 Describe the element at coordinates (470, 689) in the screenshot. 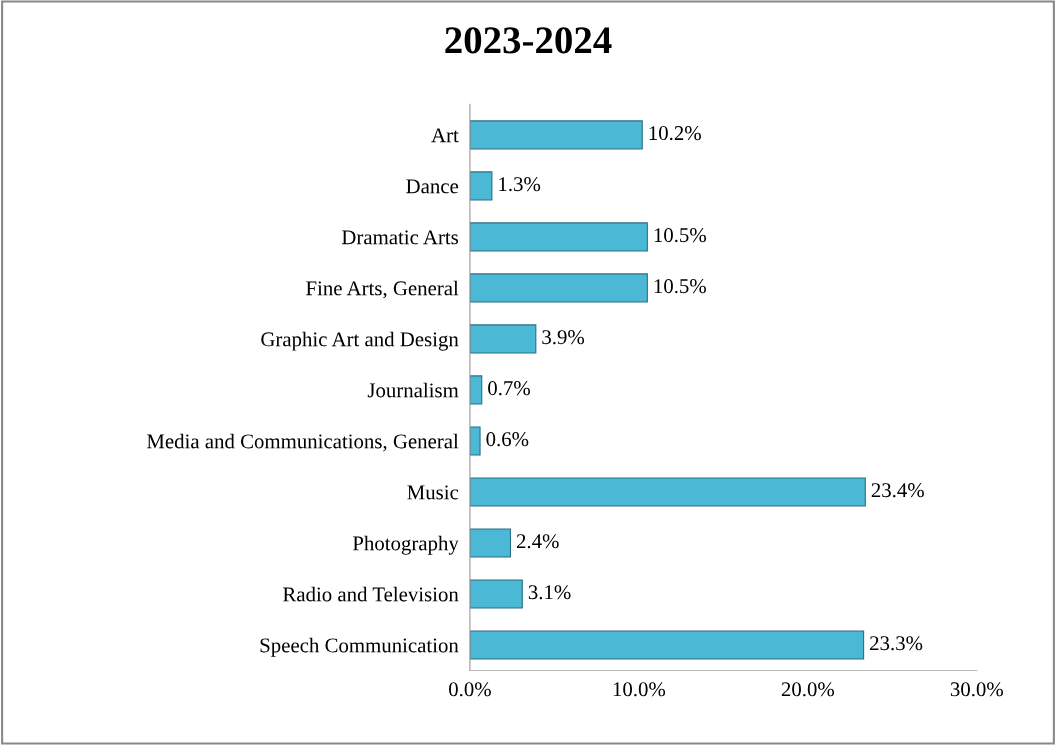

I see `x-tick-label: 0.0%` at that location.